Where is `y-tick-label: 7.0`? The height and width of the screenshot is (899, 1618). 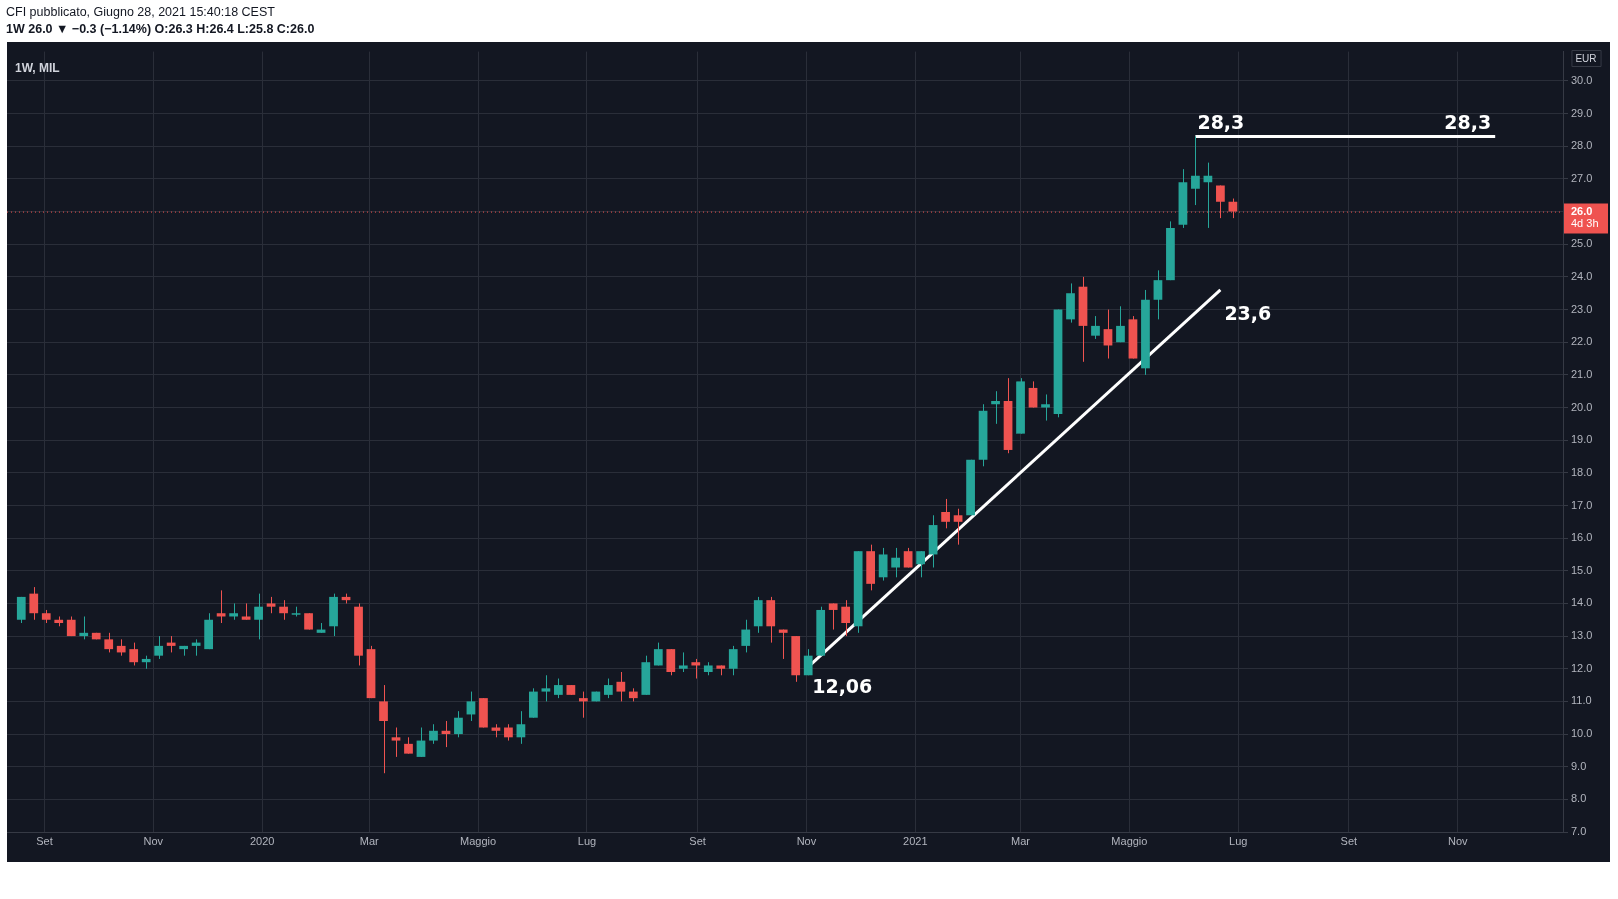 y-tick-label: 7.0 is located at coordinates (1579, 831).